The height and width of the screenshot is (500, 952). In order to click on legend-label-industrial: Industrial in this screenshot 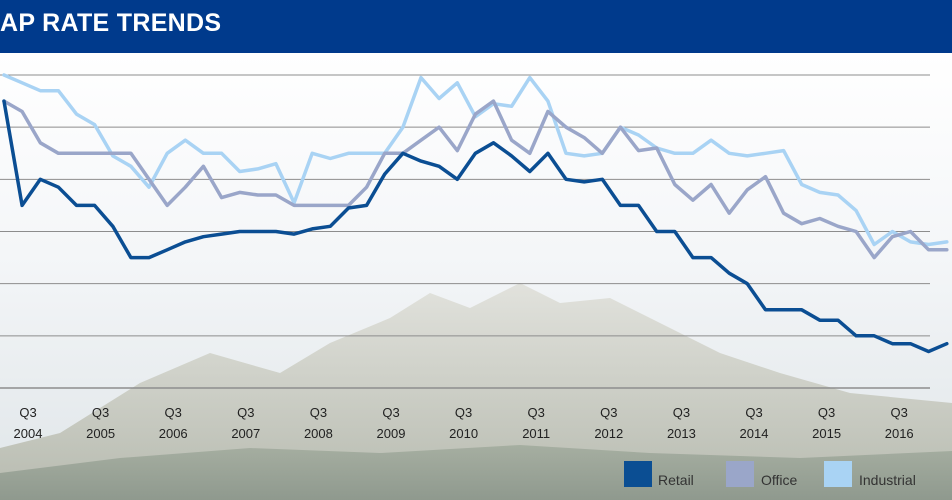, I will do `click(887, 480)`.